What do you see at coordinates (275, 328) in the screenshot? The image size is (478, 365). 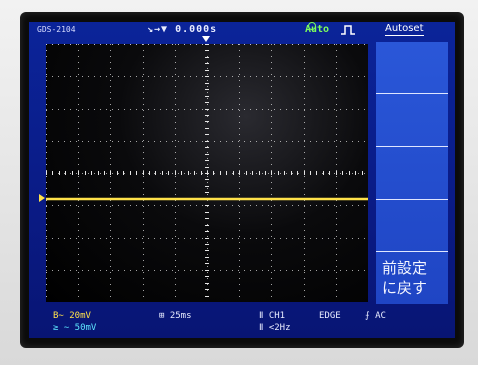 I see `frequency-readout: Ⅱ <2Hz` at bounding box center [275, 328].